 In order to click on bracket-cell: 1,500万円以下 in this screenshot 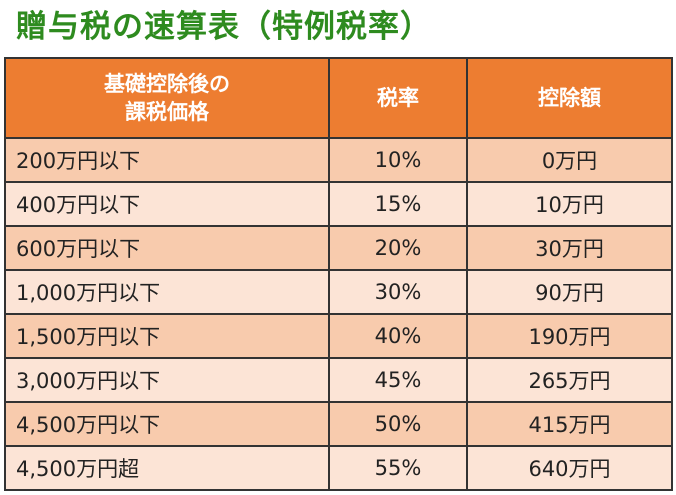, I will do `click(167, 336)`.